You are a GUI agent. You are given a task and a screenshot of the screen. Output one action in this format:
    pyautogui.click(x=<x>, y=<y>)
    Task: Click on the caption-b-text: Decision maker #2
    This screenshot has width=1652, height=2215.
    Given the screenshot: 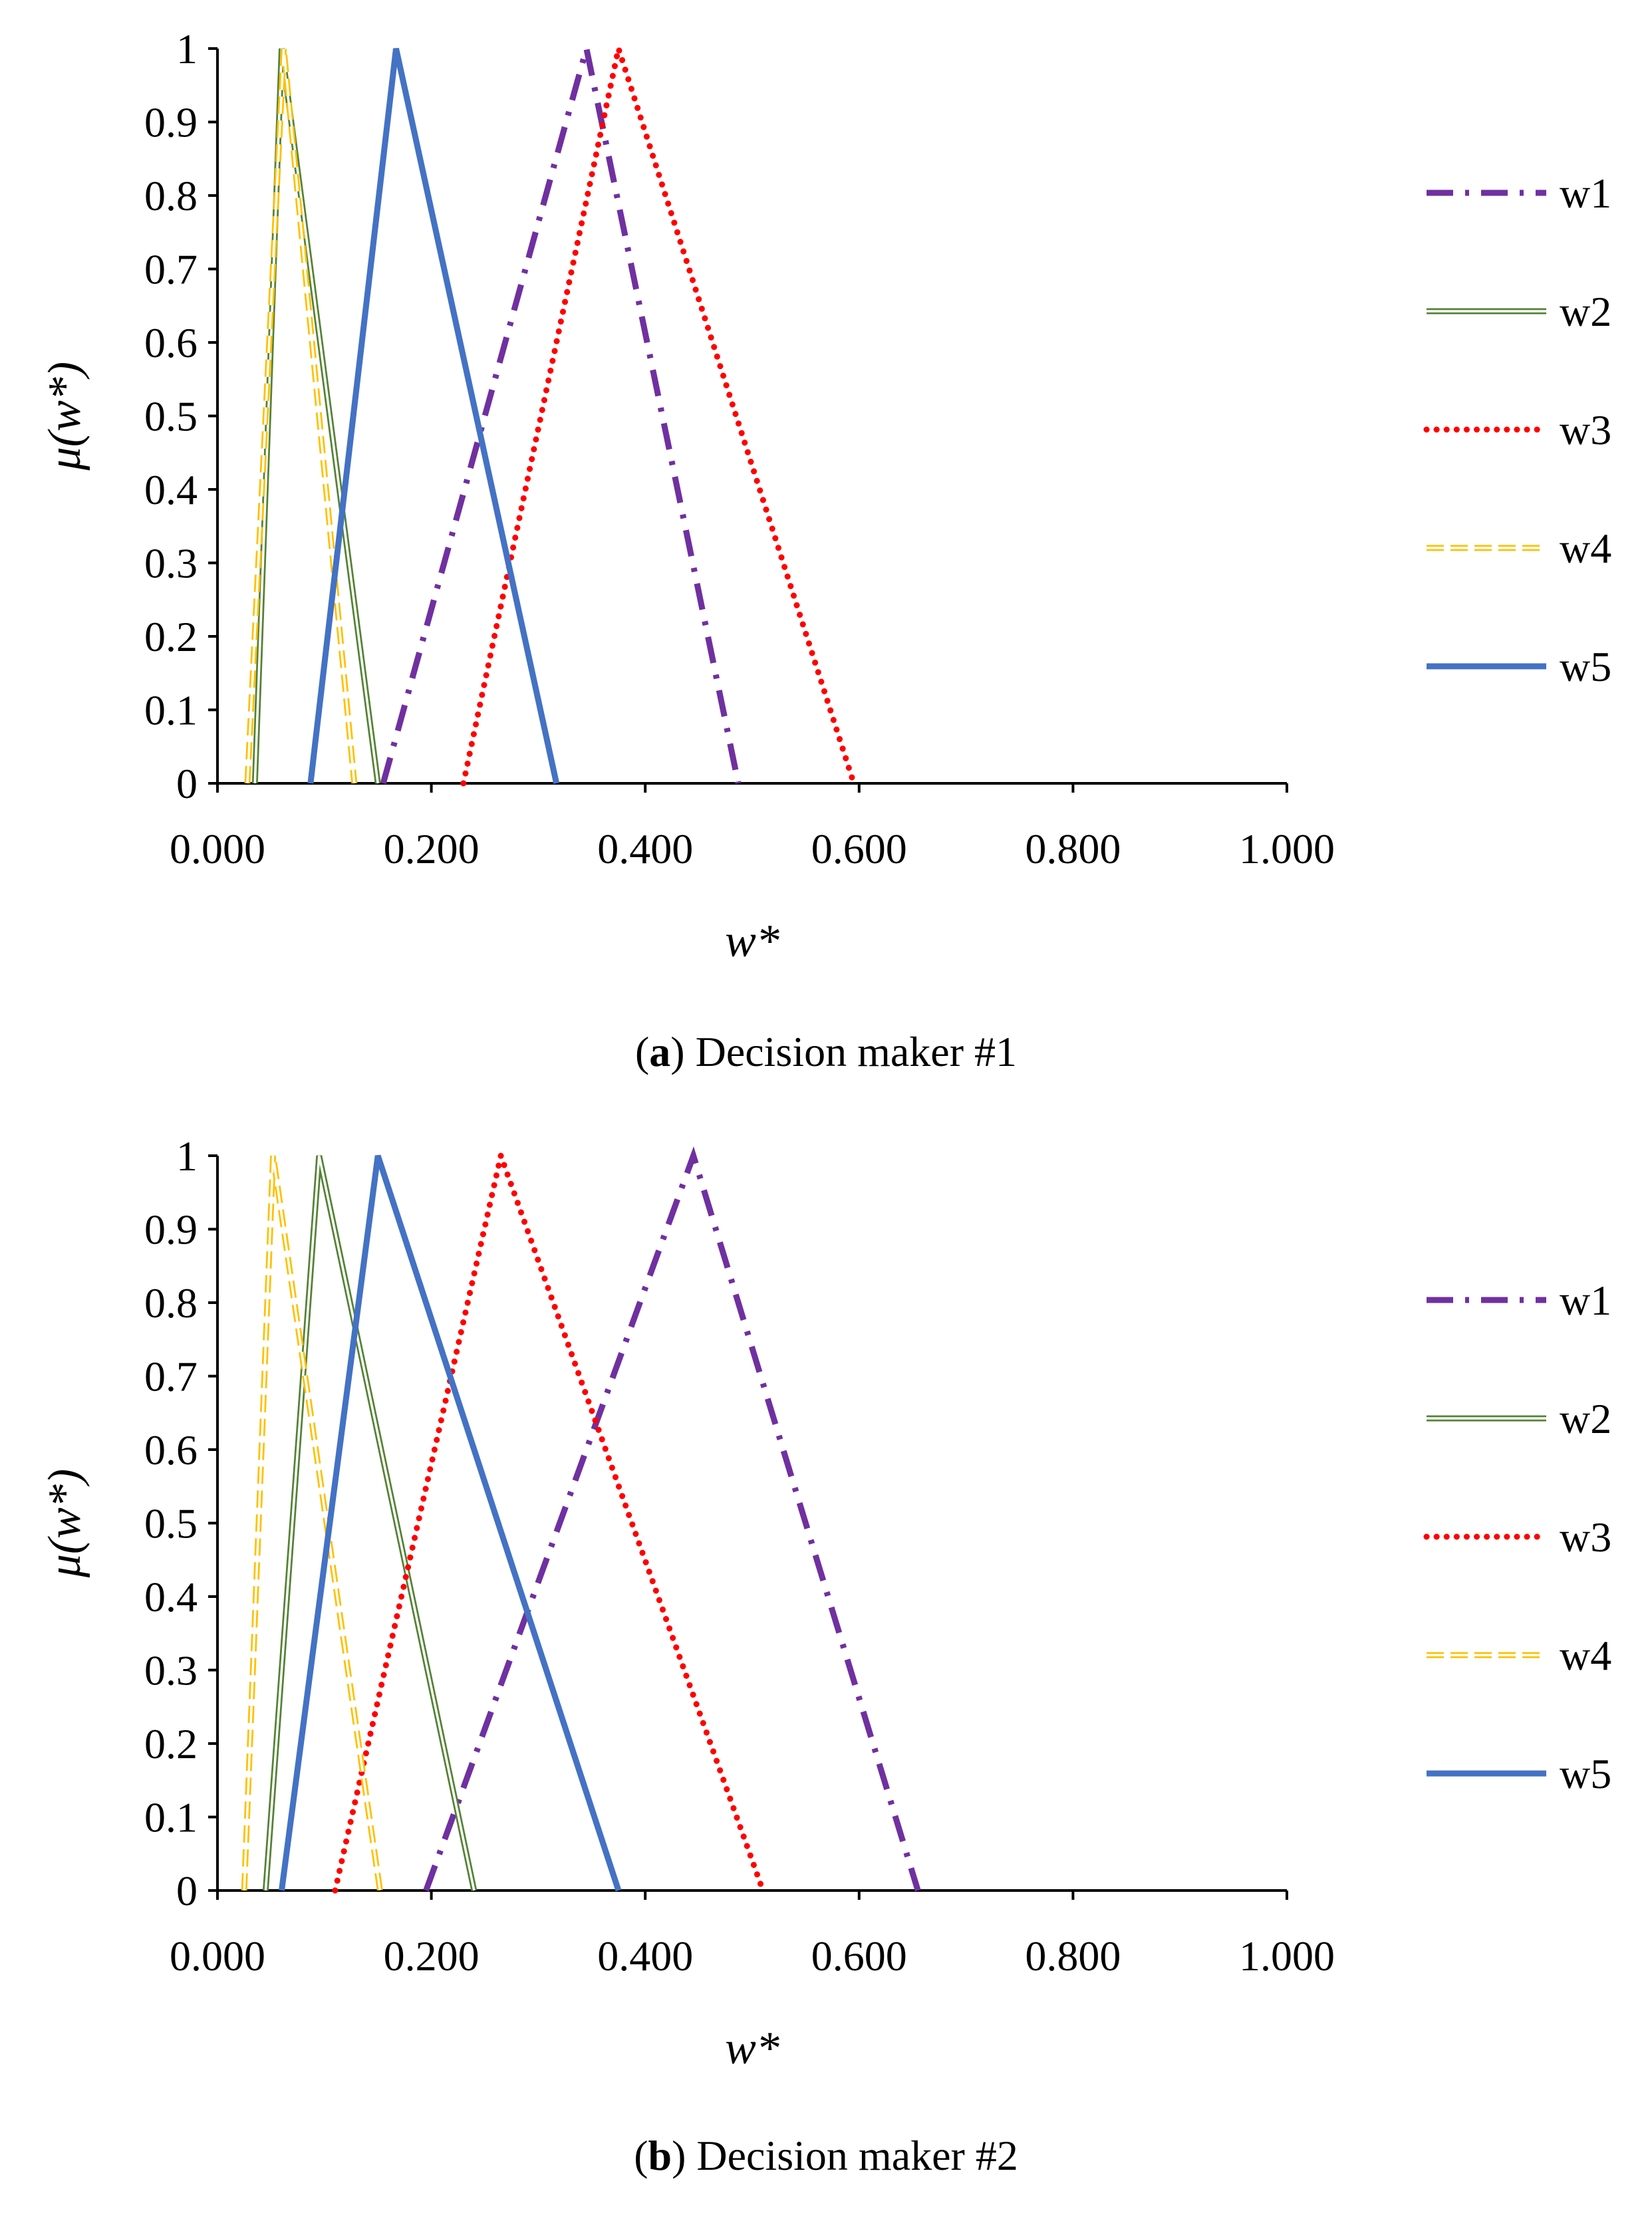 What is the action you would take?
    pyautogui.click(x=857, y=2155)
    